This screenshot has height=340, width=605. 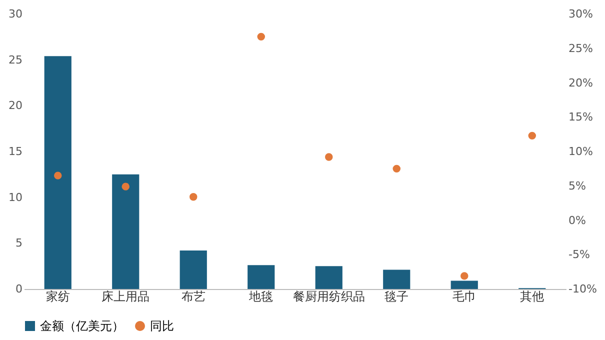 I want to click on y2-tick-label: 25%, so click(x=580, y=48).